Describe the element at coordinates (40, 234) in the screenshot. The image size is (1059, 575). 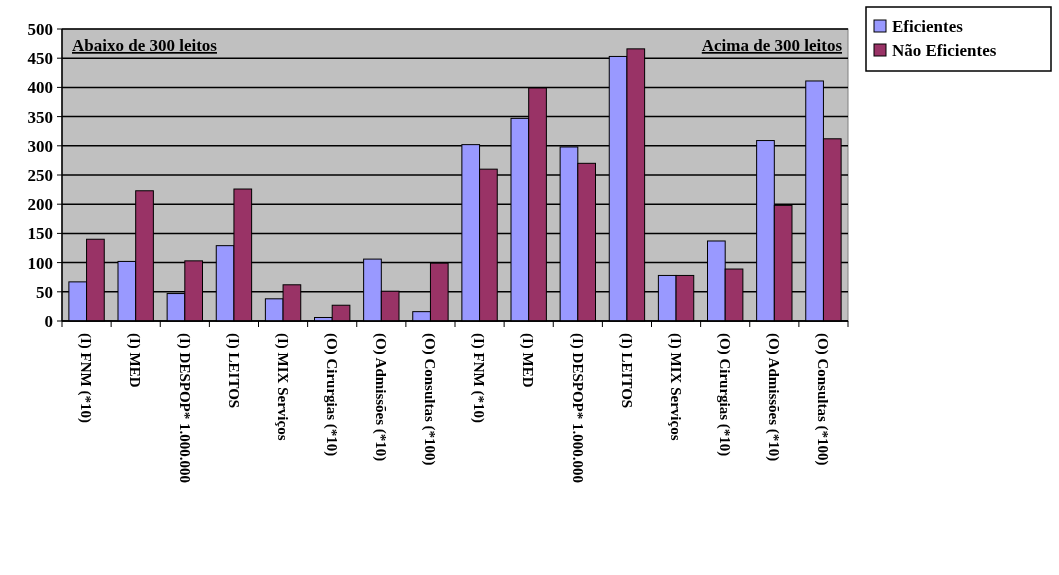
I see `y-tick-label: 150` at that location.